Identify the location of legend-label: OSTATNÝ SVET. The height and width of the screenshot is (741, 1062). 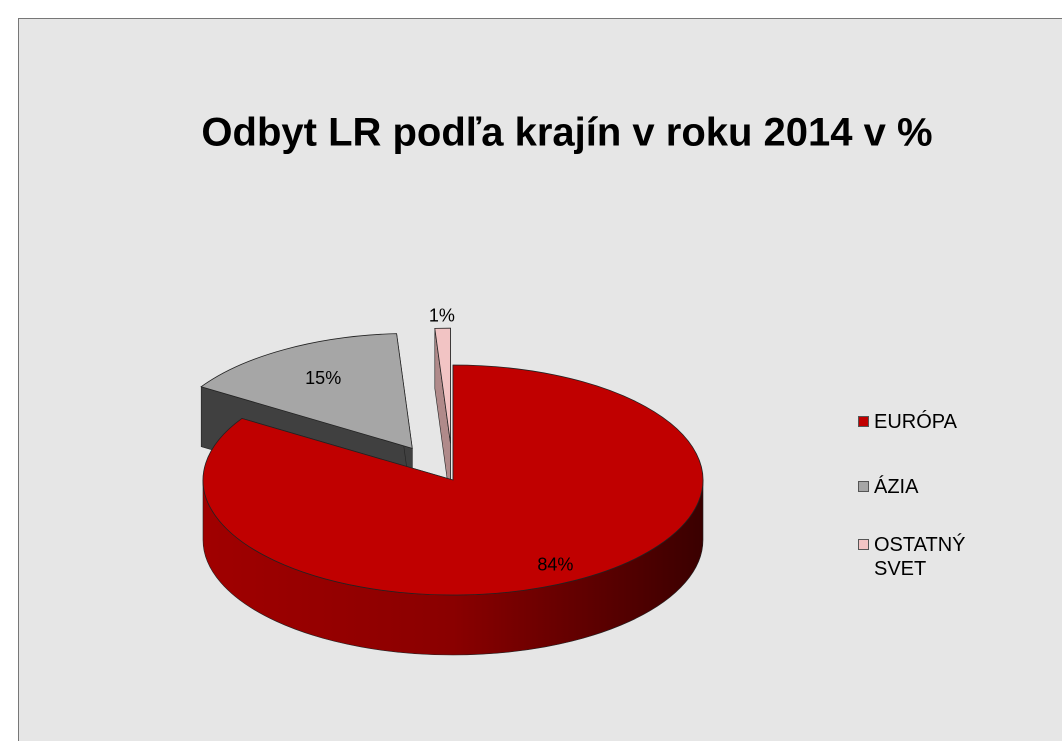
(920, 557).